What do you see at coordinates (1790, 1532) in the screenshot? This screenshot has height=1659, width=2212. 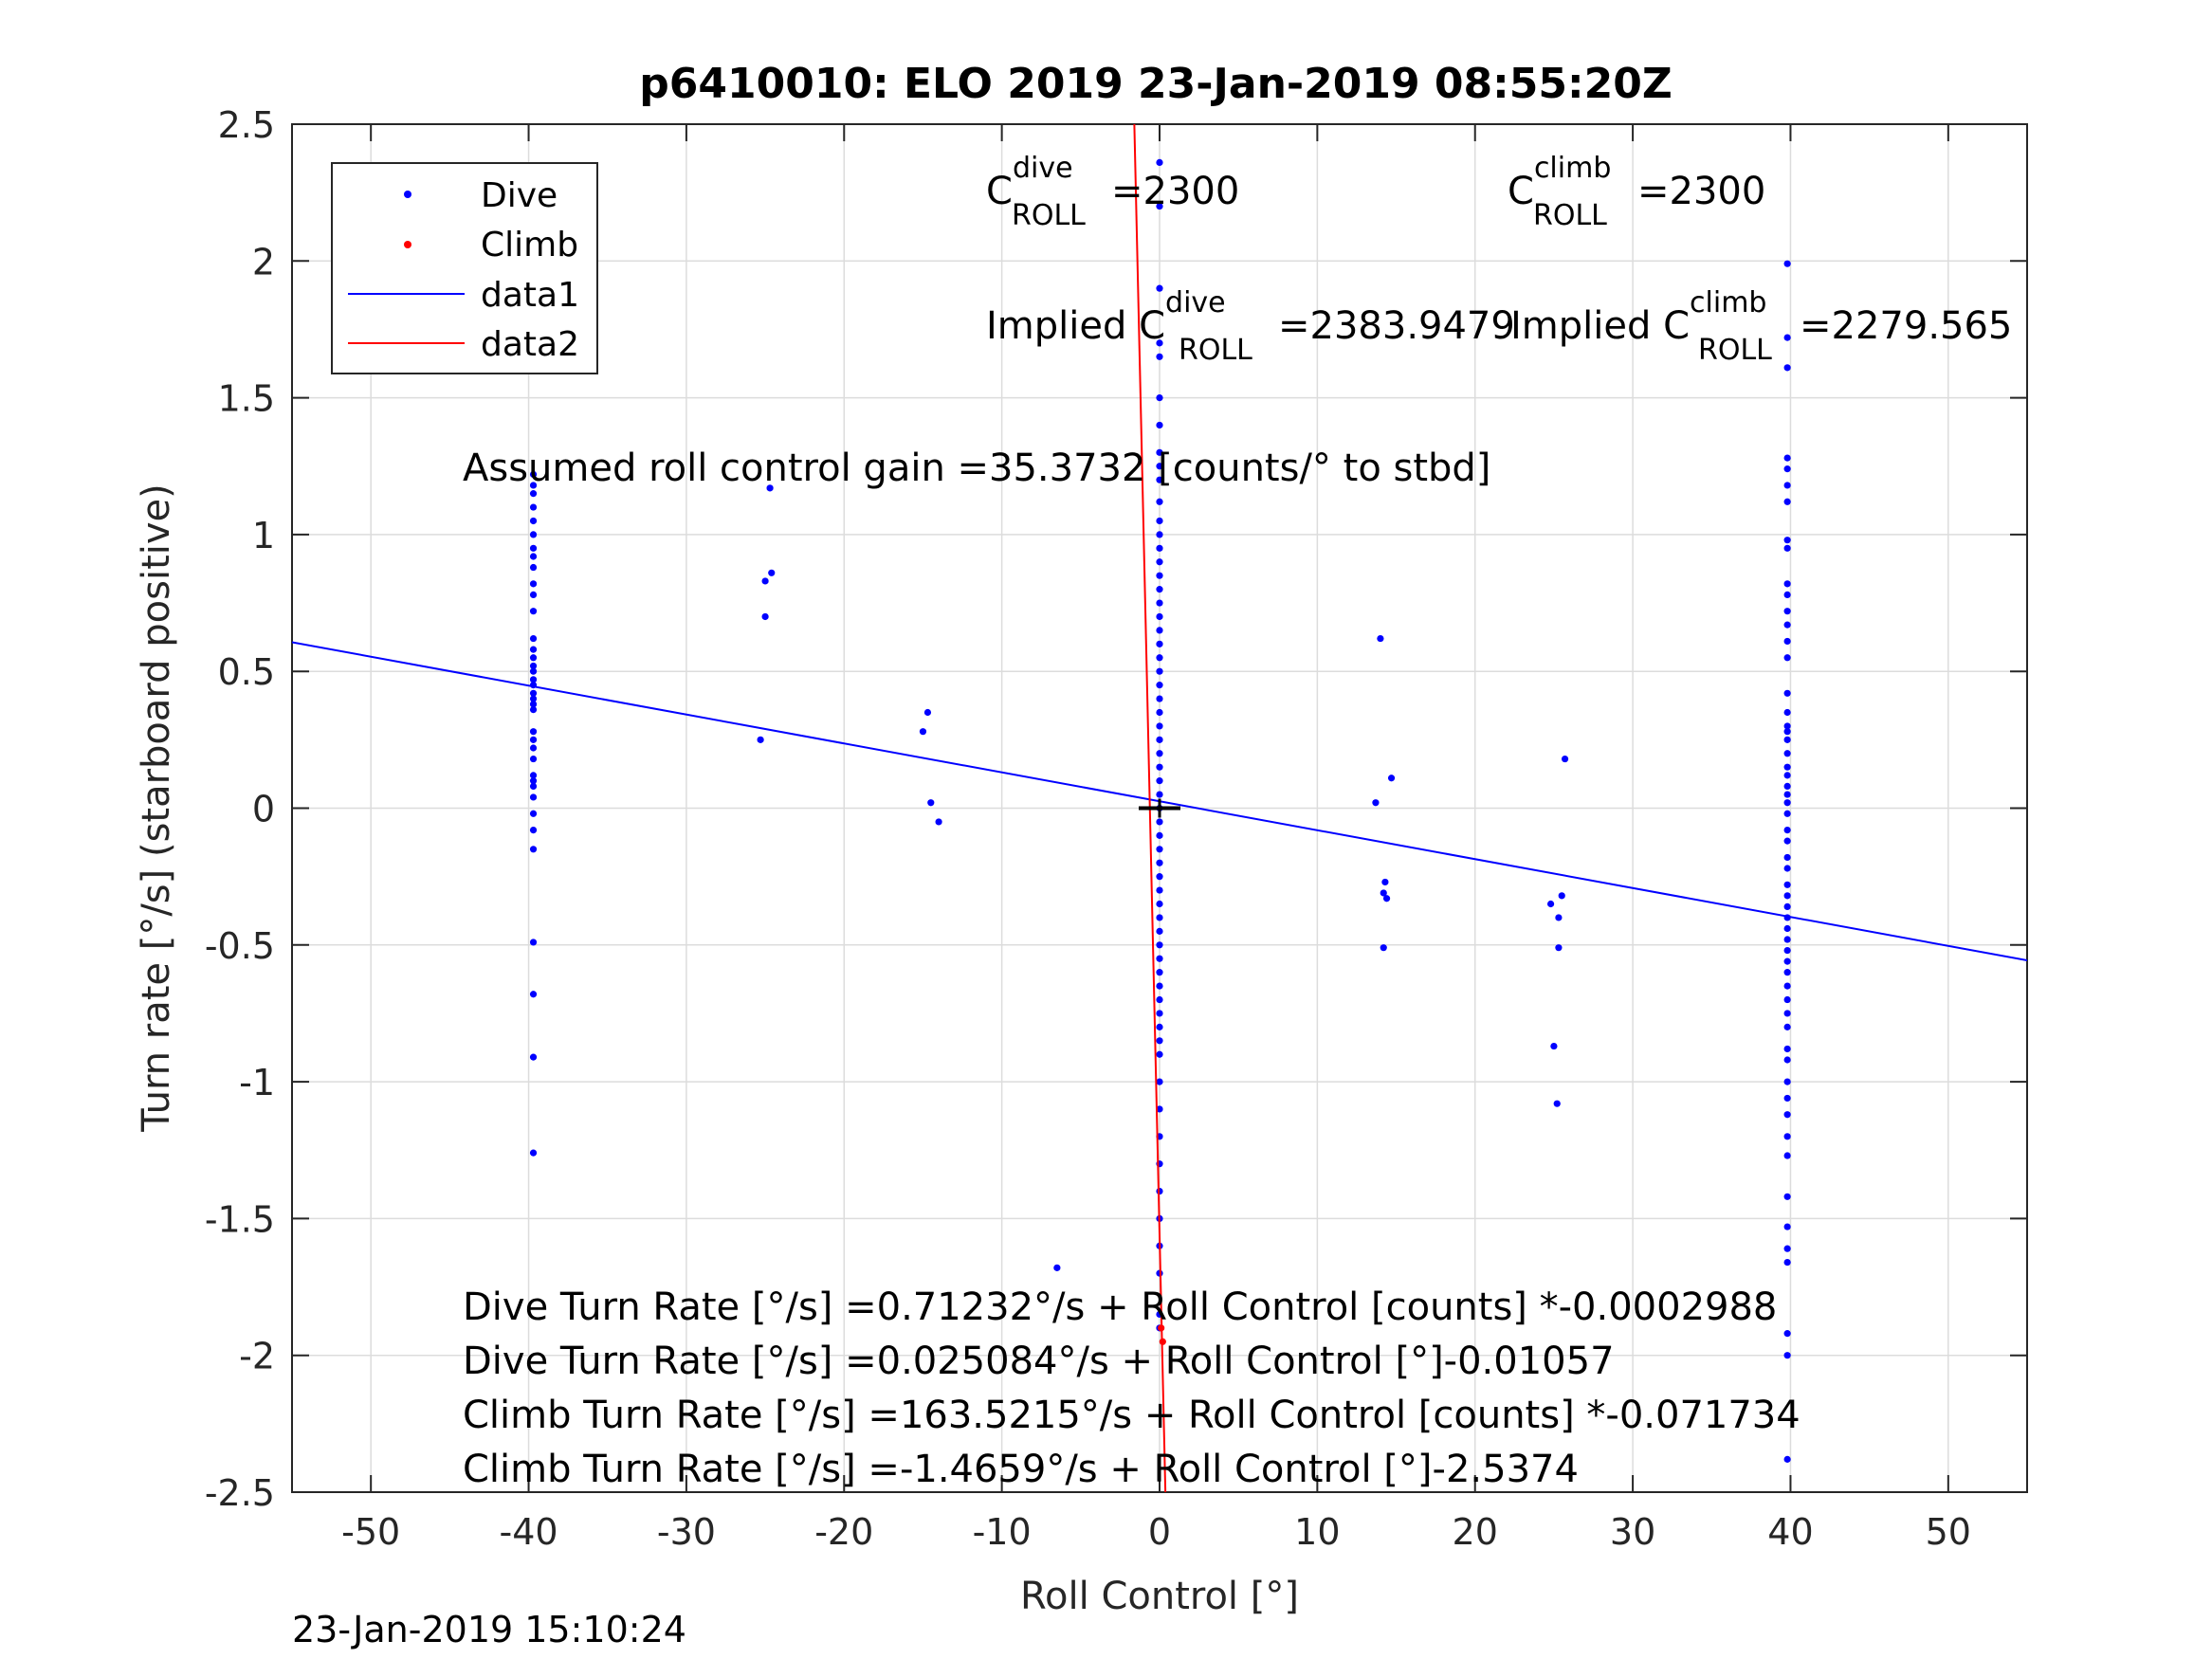 I see `x-tick-label: 40` at bounding box center [1790, 1532].